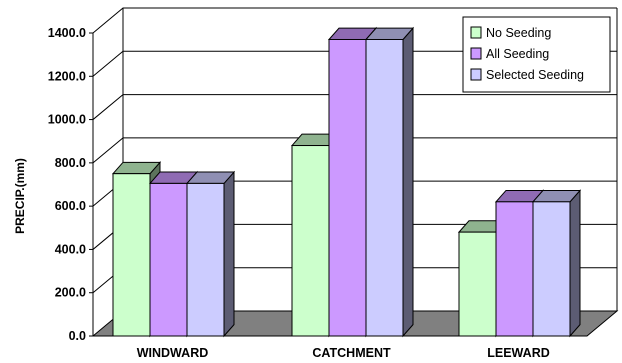 This screenshot has height=363, width=622. I want to click on y-tick-label: 1400.0, so click(67, 33).